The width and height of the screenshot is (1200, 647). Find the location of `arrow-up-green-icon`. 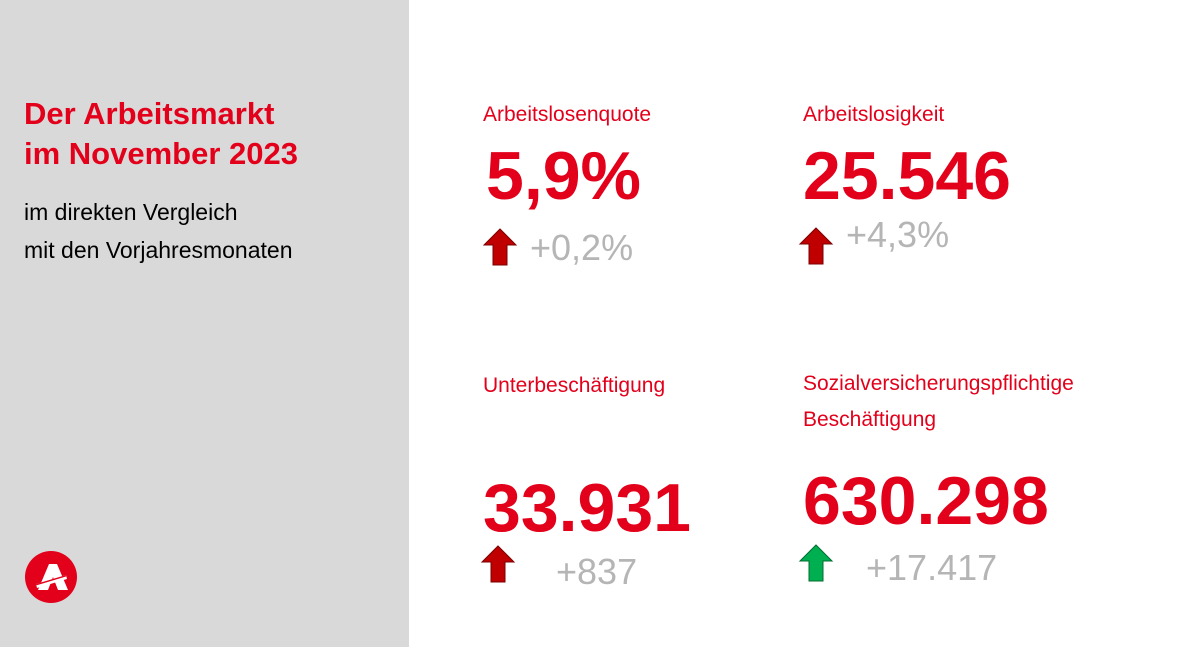

arrow-up-green-icon is located at coordinates (816, 563).